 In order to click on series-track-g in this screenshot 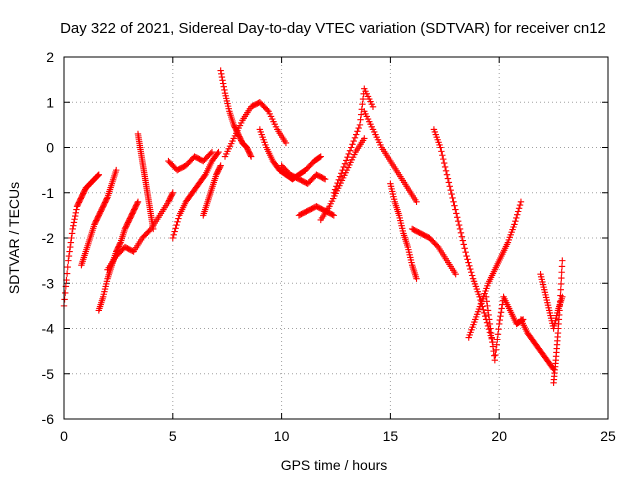, I will do `click(195, 195)`.